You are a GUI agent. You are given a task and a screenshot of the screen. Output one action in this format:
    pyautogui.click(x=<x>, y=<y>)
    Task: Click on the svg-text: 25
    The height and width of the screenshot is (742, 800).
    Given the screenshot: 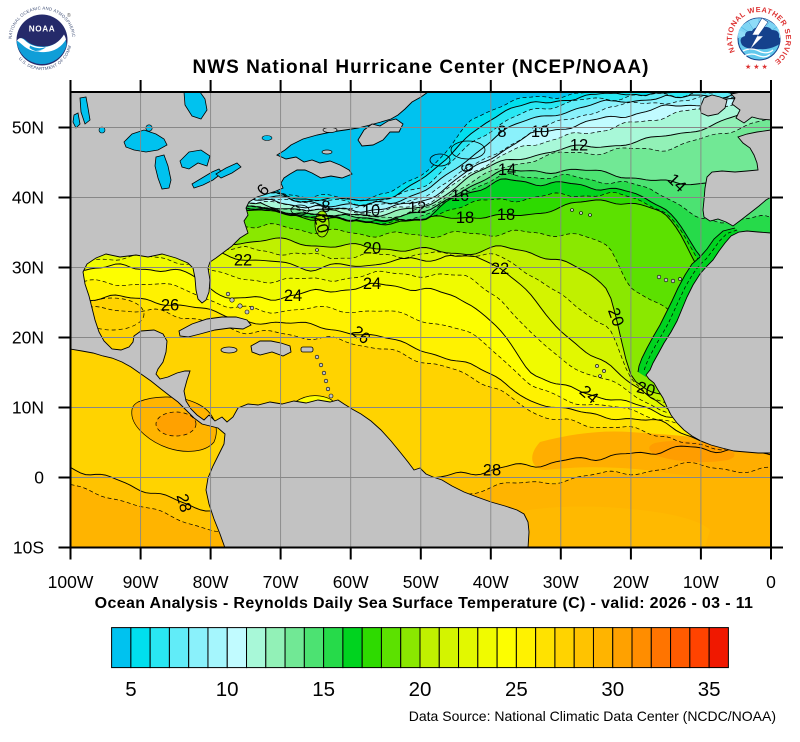 What is the action you would take?
    pyautogui.click(x=516, y=689)
    